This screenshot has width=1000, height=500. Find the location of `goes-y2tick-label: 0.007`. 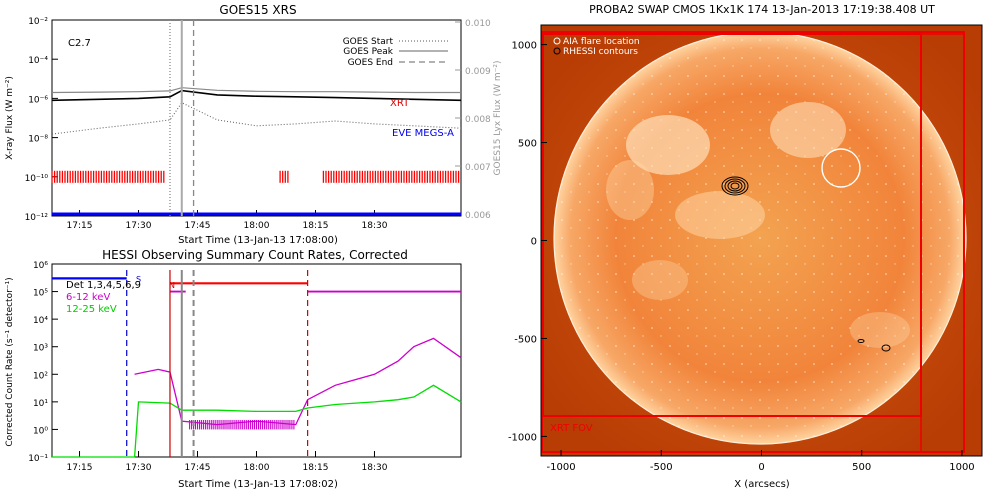

goes-y2tick-label: 0.007 is located at coordinates (478, 168).